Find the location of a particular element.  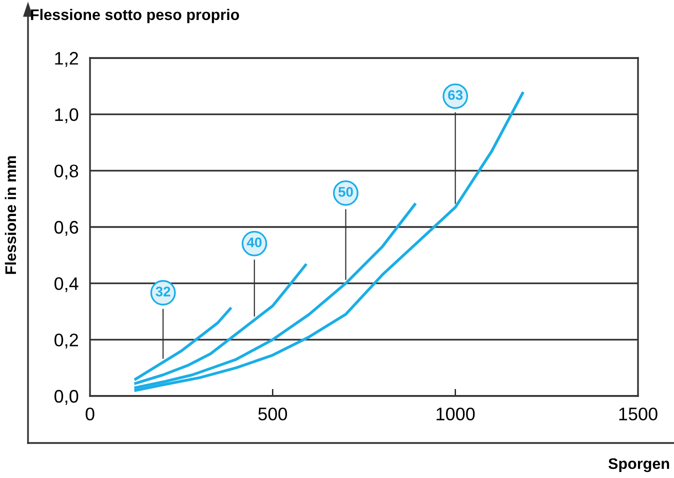

y-tick-label: 1,2 is located at coordinates (66, 59).